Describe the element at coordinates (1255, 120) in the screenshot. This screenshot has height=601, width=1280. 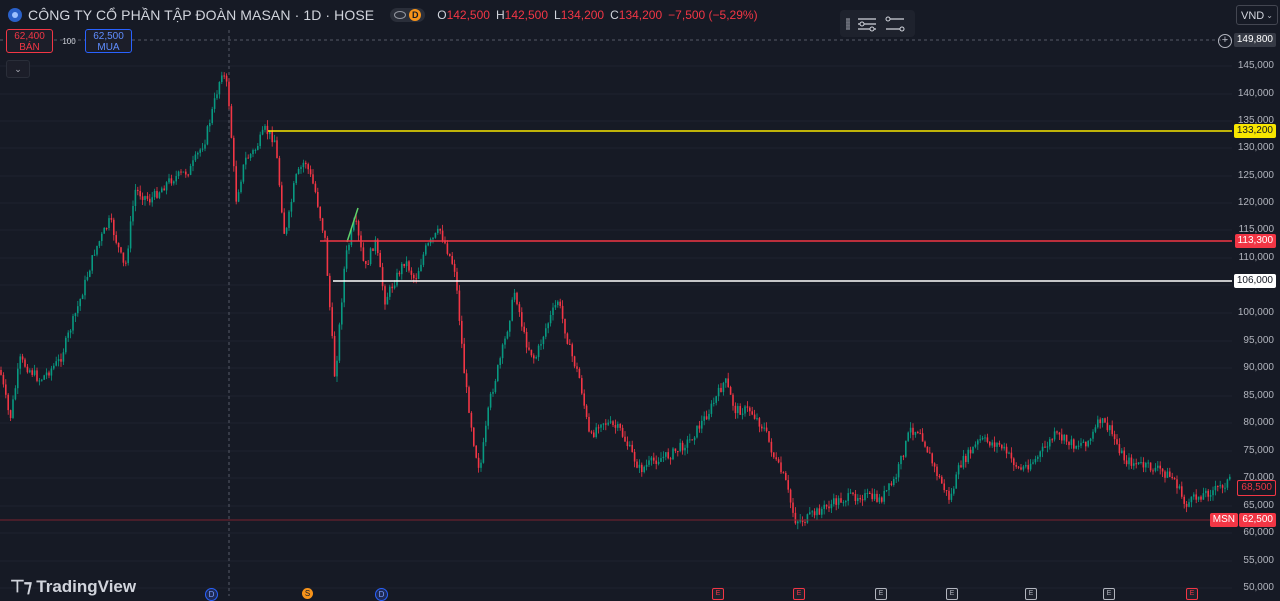
I see `price-tick-label: 135,000` at that location.